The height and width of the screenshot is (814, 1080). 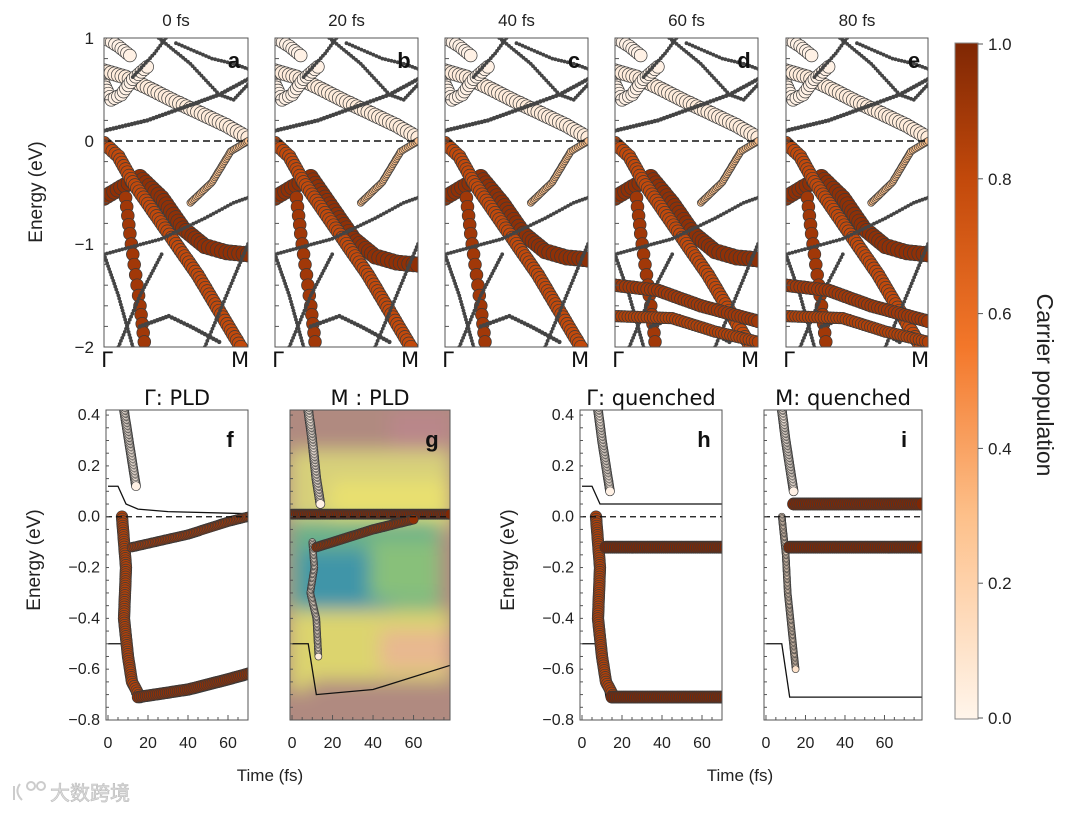 What do you see at coordinates (558, 568) in the screenshot?
I see `y-tick-label: −0.2` at bounding box center [558, 568].